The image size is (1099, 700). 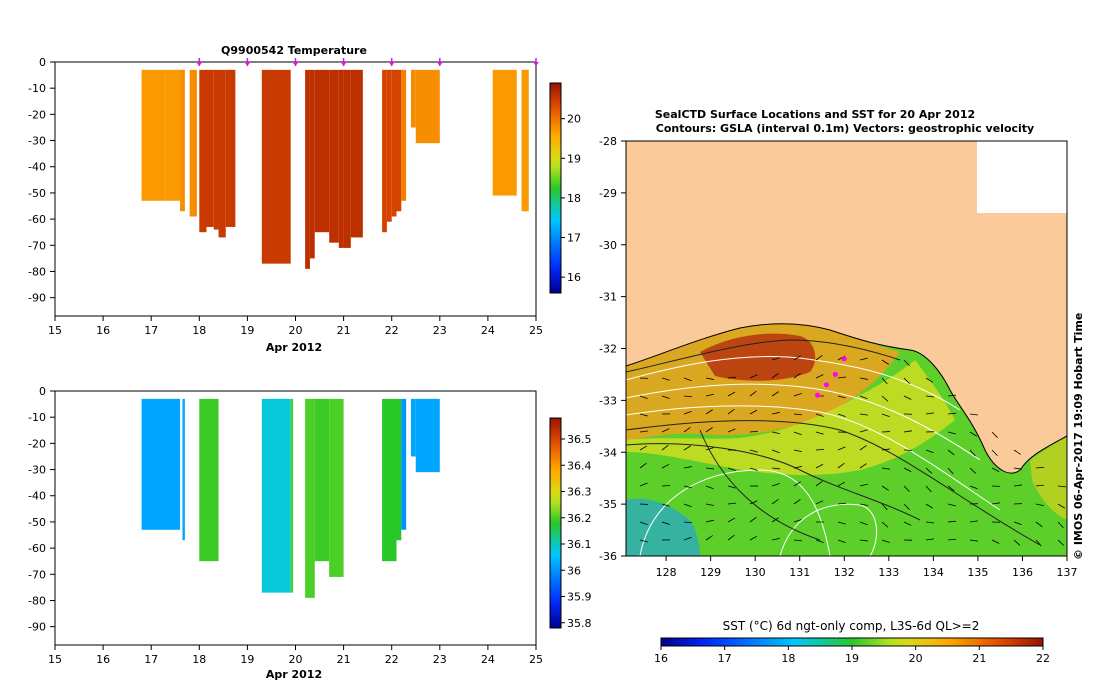 I want to click on map-x-ticks: 128 129 130 131 132 133 134 135 136 137, so click(x=867, y=567).